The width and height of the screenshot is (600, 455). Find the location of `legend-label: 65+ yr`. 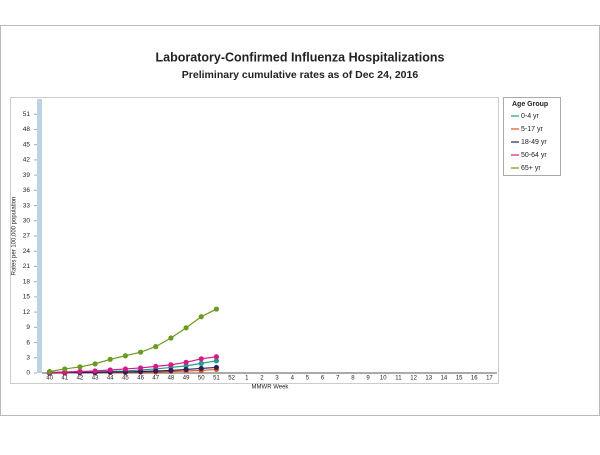

legend-label: 65+ yr is located at coordinates (531, 168).